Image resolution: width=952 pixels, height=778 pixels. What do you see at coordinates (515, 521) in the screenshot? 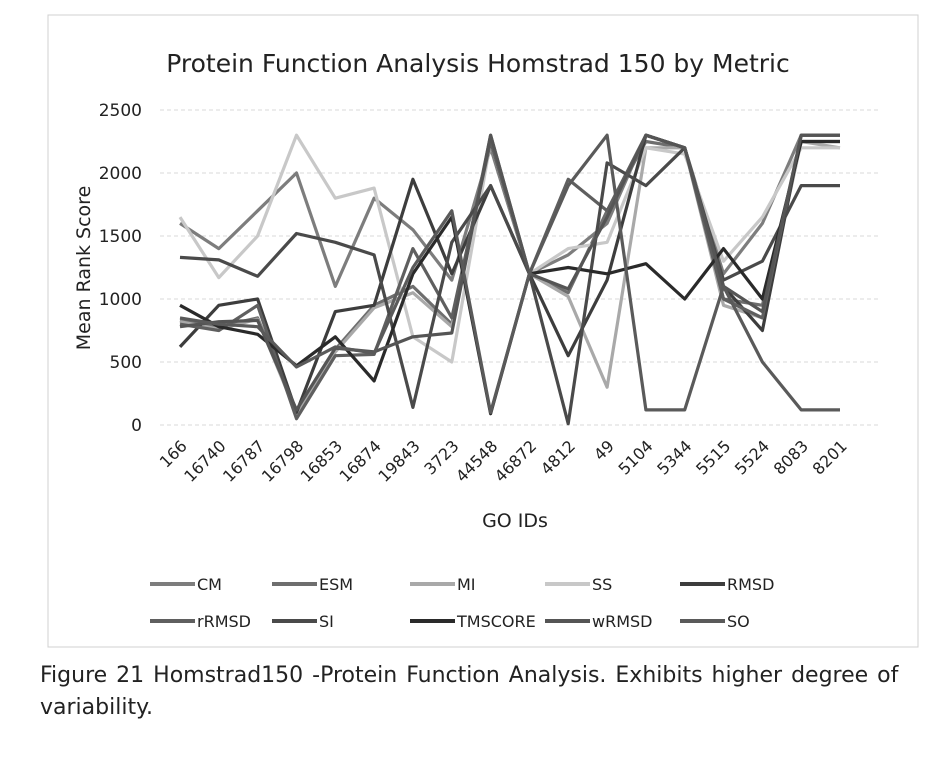
I see `x-axis-label: GO IDs` at bounding box center [515, 521].